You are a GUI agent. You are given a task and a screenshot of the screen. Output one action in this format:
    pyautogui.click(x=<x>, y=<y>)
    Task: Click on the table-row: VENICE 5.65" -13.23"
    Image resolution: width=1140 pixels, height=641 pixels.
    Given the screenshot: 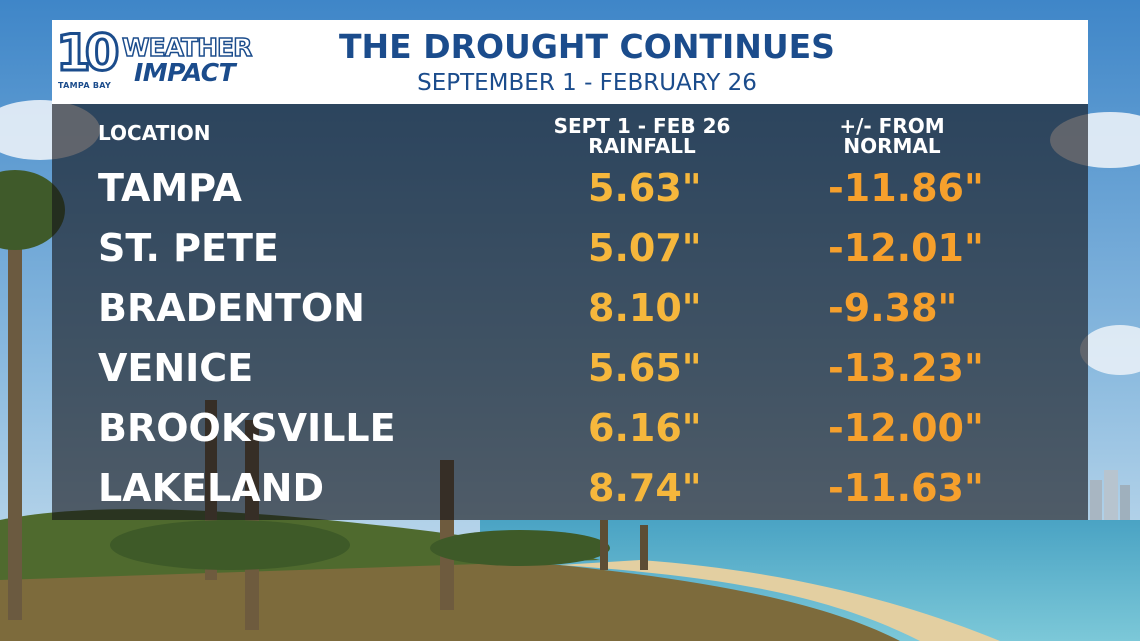 What is the action you would take?
    pyautogui.click(x=570, y=368)
    